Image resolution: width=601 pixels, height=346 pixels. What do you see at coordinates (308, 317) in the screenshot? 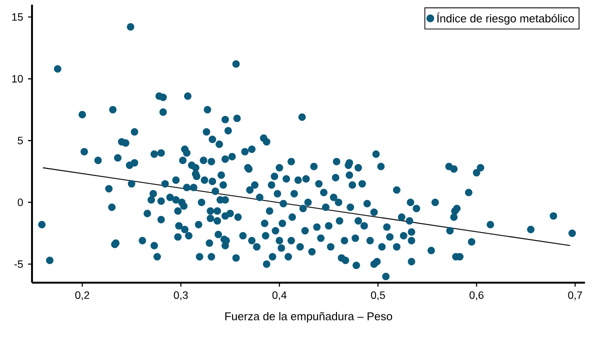
I see `x-axis-title: Fuerza de la empuñadura – Peso` at bounding box center [308, 317].